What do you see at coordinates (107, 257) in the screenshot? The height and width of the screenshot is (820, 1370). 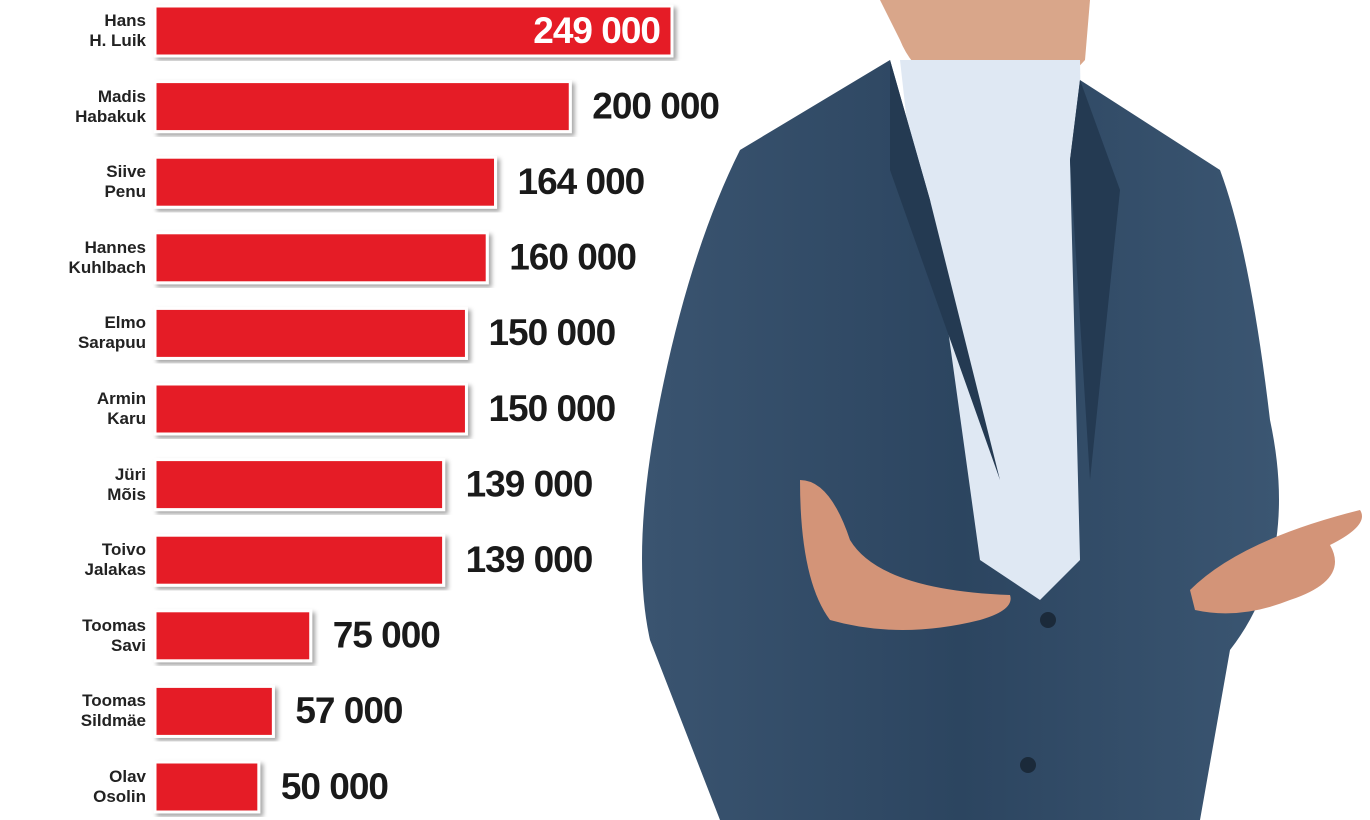 I see `category-label: Hannes Kuhlbach` at bounding box center [107, 257].